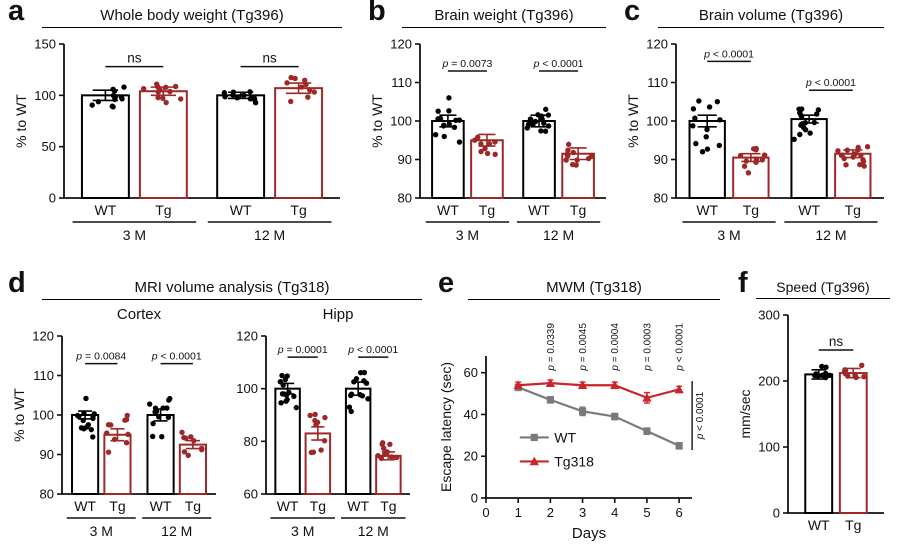 The width and height of the screenshot is (900, 560). I want to click on panel-title-b: Brain weight (Tg396), so click(504, 17).